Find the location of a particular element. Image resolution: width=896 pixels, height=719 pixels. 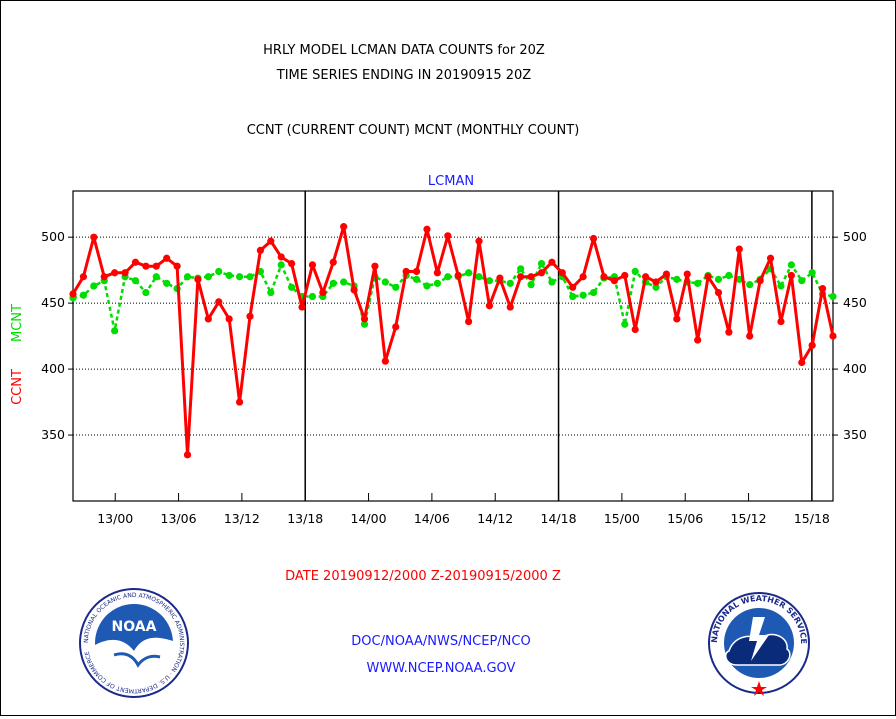

x-tick-label-13-12: 13/12 is located at coordinates (242, 518).